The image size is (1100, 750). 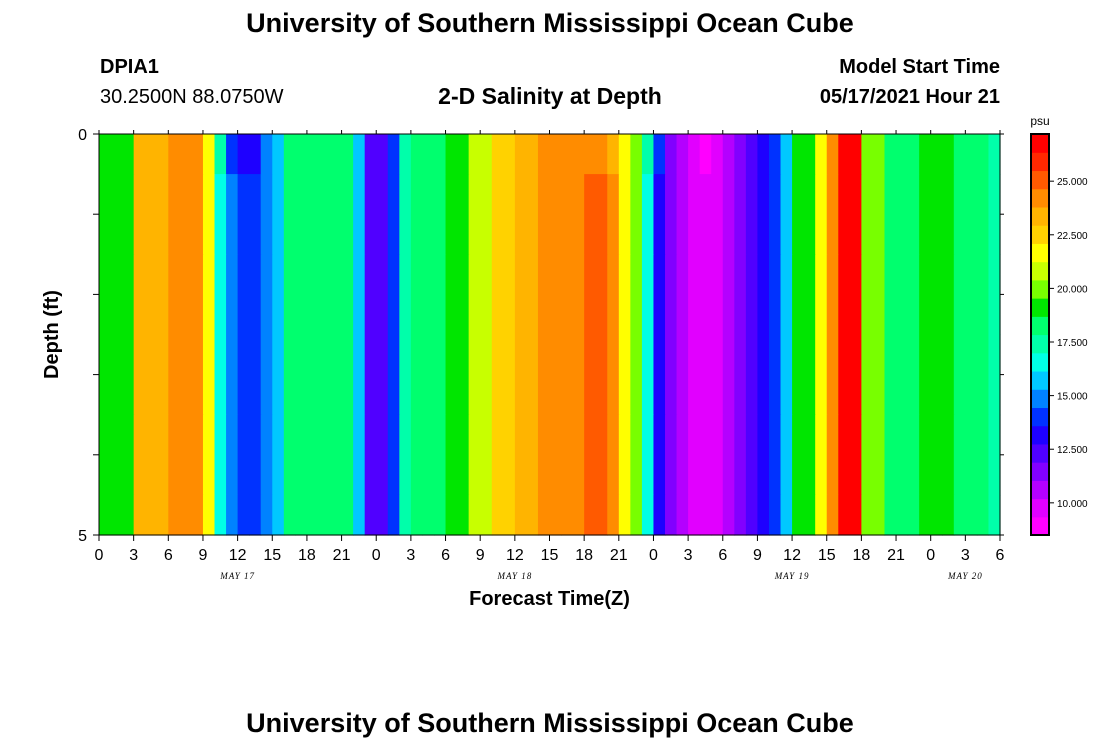 I want to click on x-axis-label: Forecast Time(Z), so click(x=549, y=599).